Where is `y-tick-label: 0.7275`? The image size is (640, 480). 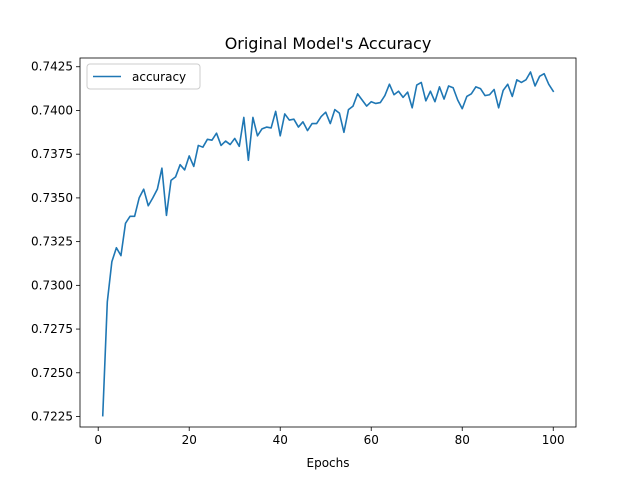
y-tick-label: 0.7275 is located at coordinates (52, 329).